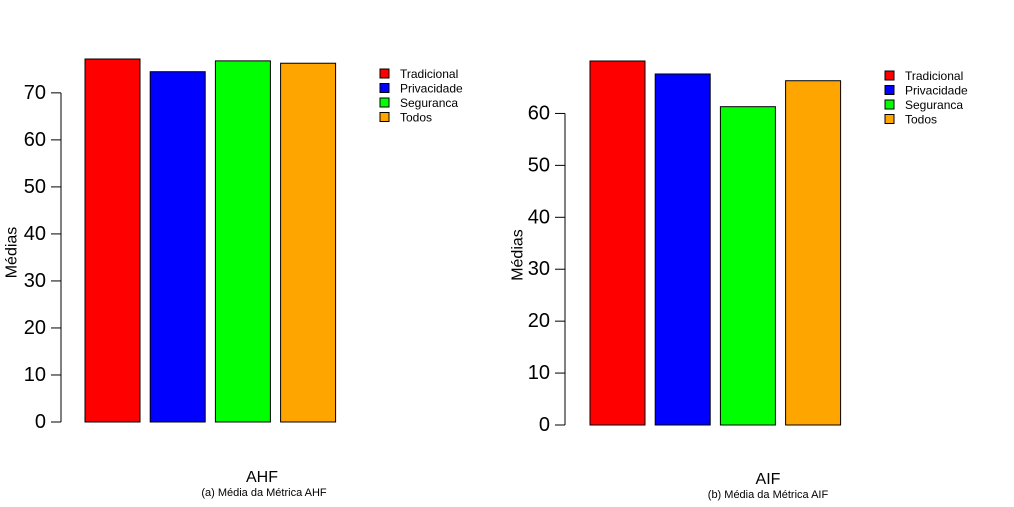 This screenshot has height=507, width=1014. What do you see at coordinates (43, 257) in the screenshot?
I see `y-axis: 0 10 20 30 40 50 60 70` at bounding box center [43, 257].